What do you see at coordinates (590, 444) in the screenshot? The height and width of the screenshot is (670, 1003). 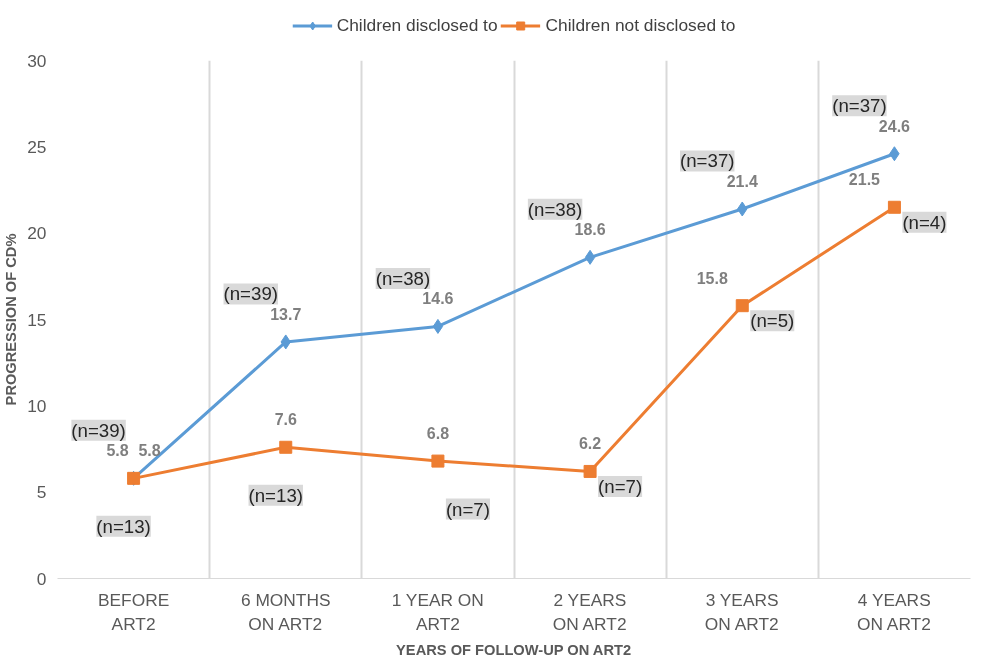 I see `data-label: 6.2` at bounding box center [590, 444].